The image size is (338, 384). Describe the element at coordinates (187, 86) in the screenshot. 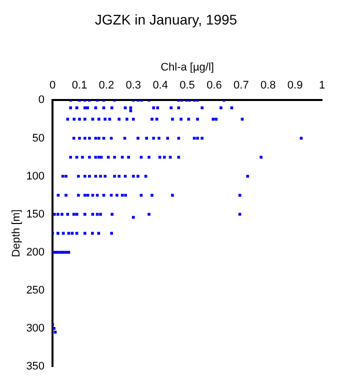

I see `x-tick-label: 0.5` at that location.